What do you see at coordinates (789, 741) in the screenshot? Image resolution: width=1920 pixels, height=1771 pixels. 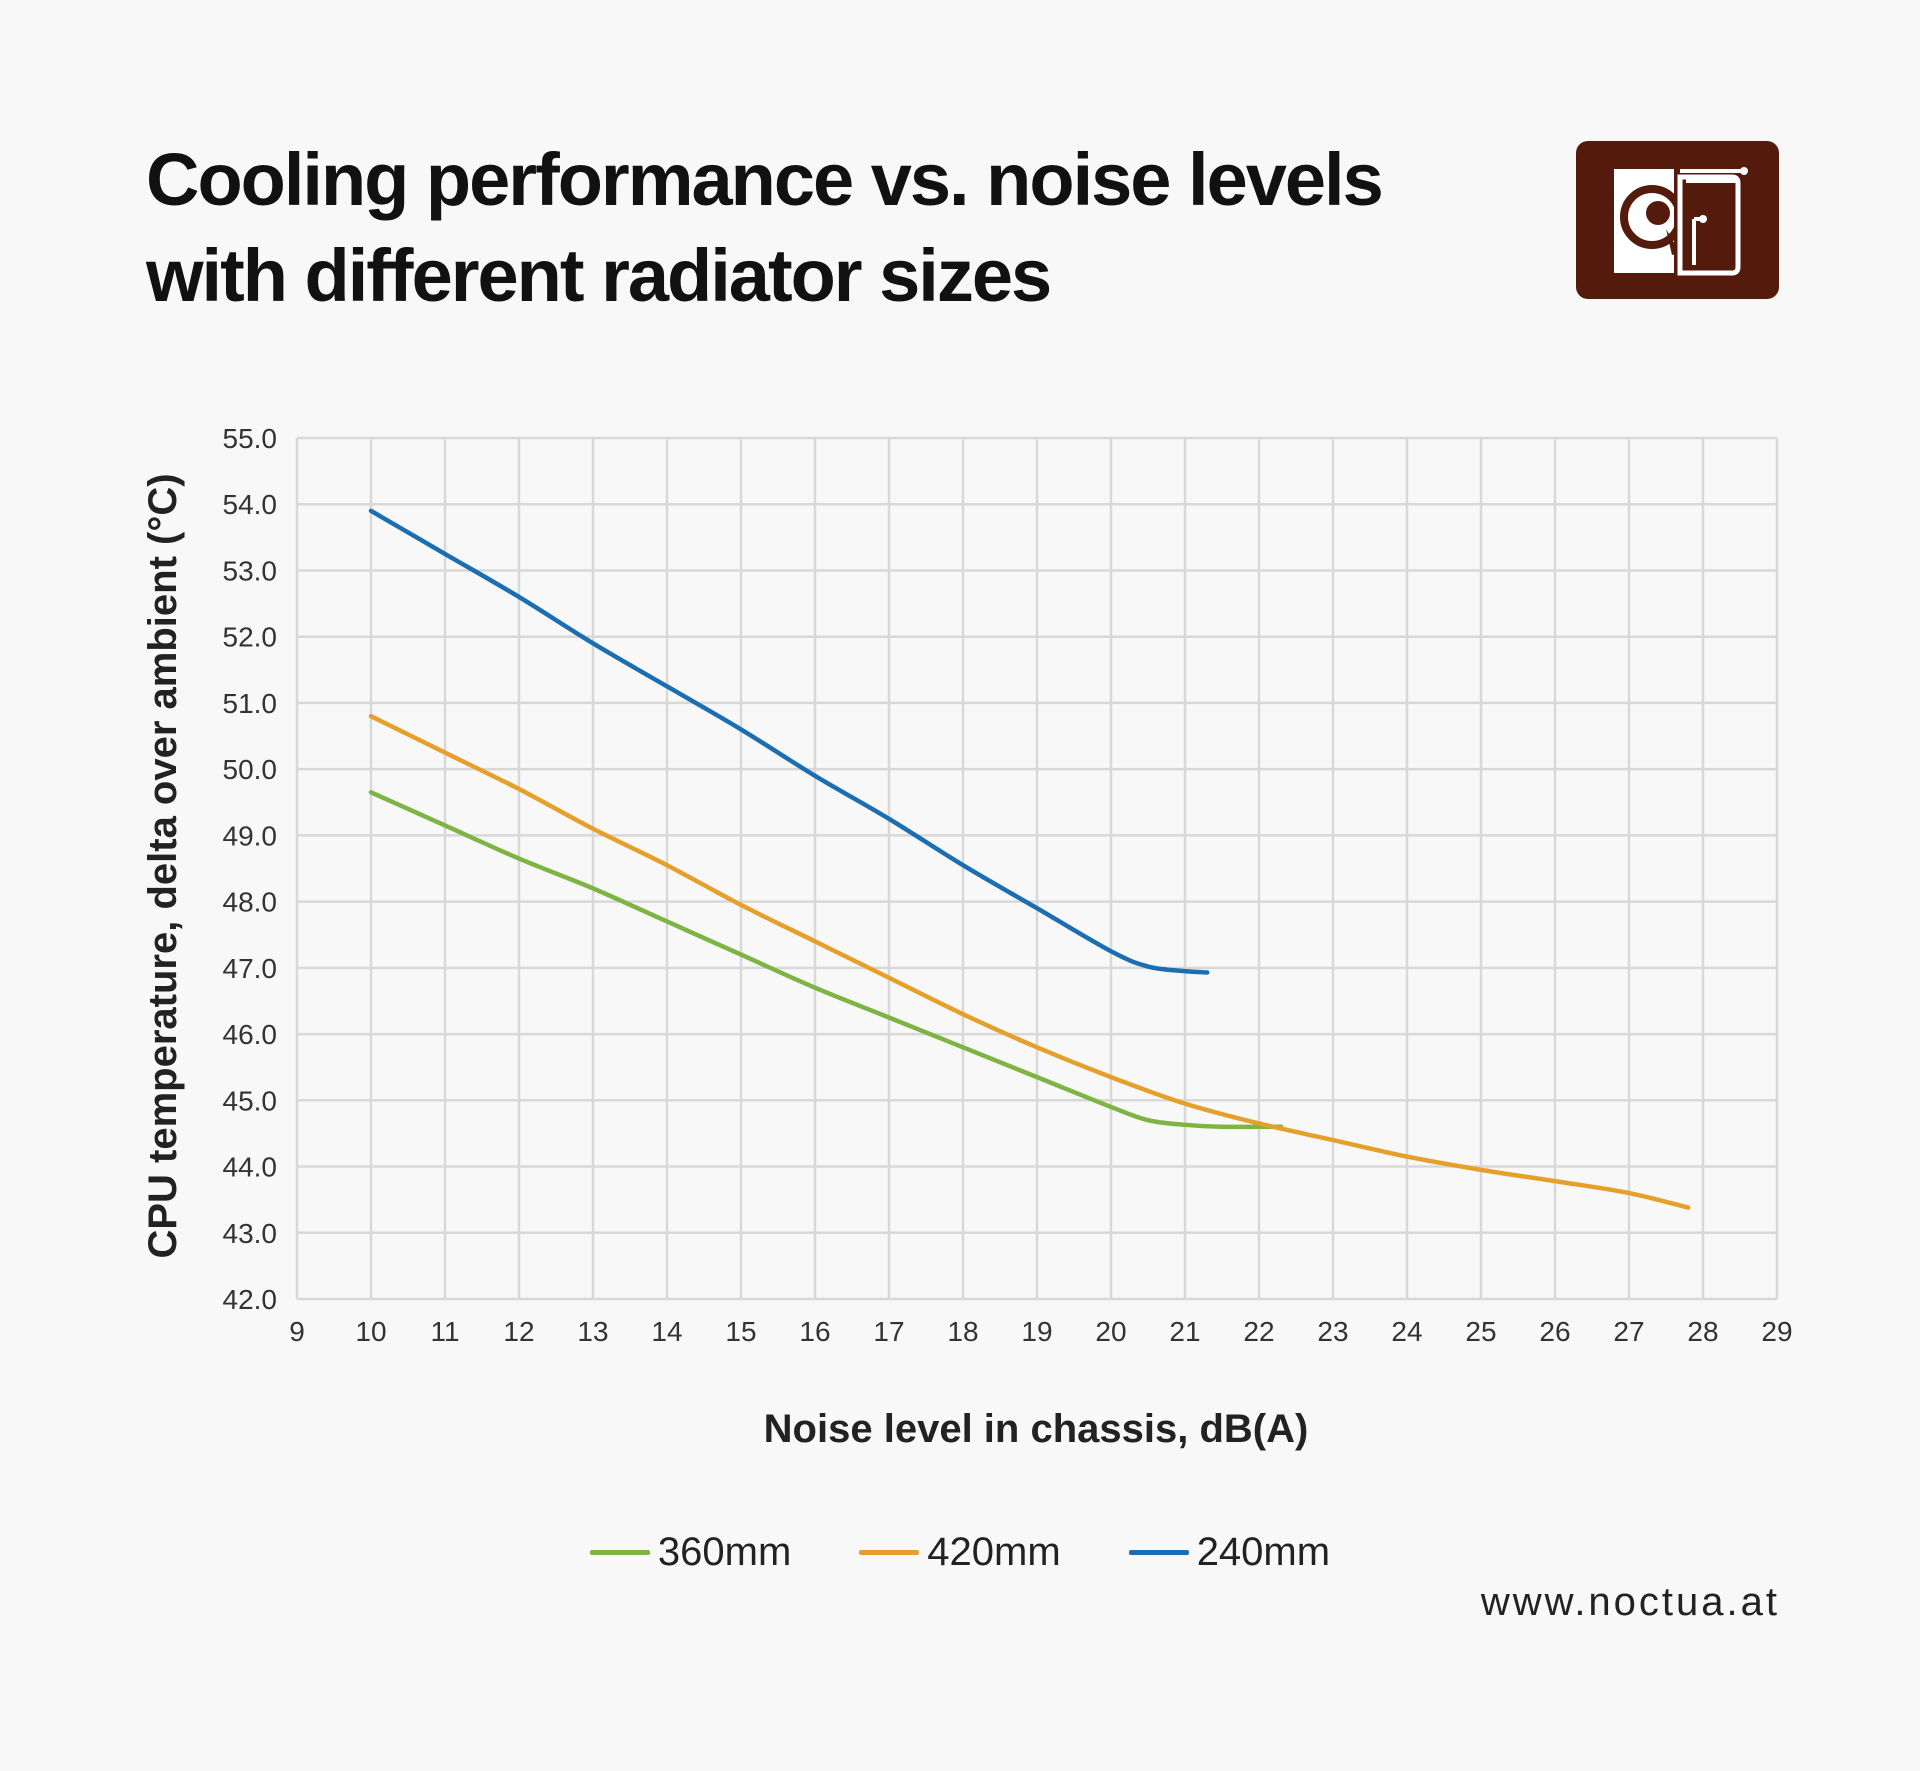 I see `series-line-240mm` at bounding box center [789, 741].